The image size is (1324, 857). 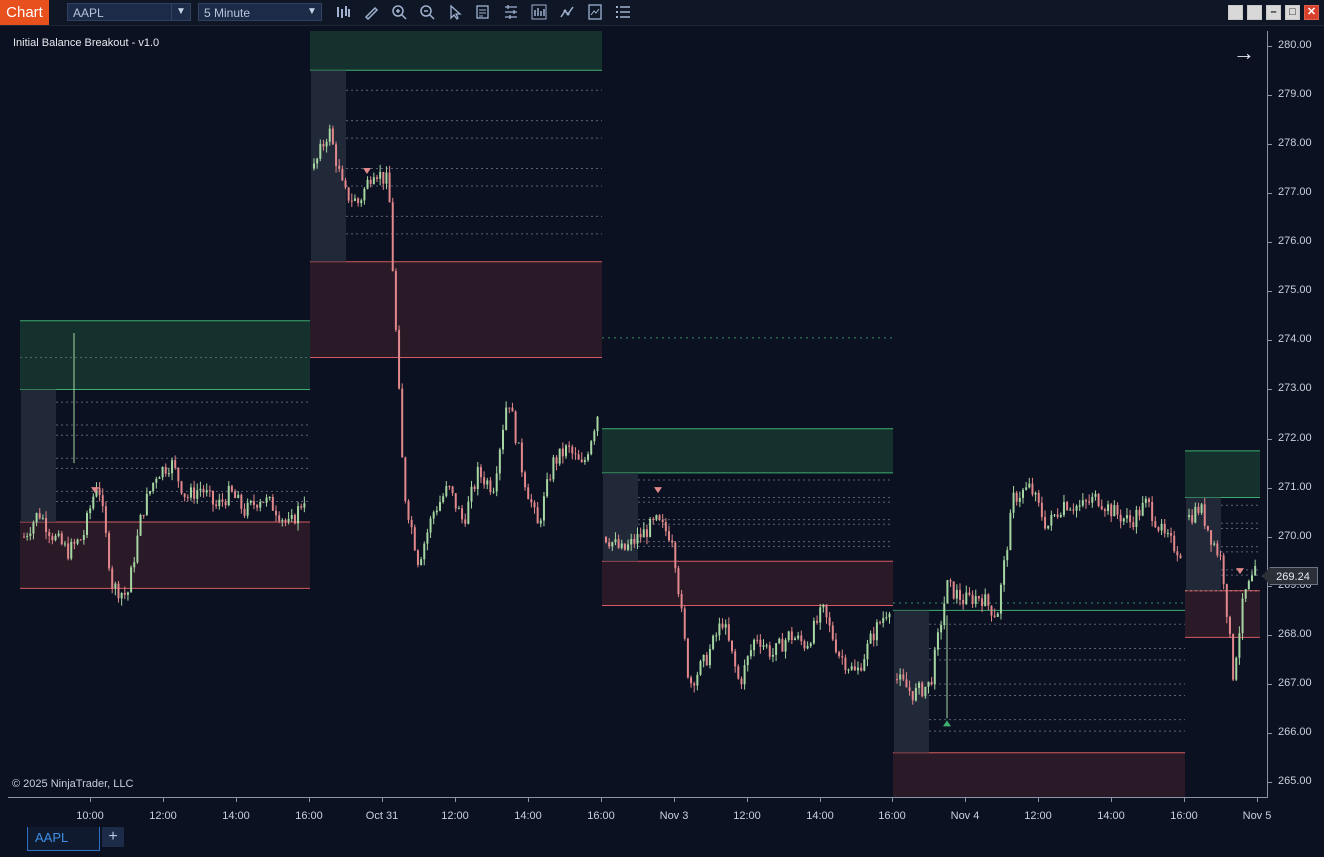 What do you see at coordinates (1257, 816) in the screenshot?
I see `time-axis-label: Nov 5` at bounding box center [1257, 816].